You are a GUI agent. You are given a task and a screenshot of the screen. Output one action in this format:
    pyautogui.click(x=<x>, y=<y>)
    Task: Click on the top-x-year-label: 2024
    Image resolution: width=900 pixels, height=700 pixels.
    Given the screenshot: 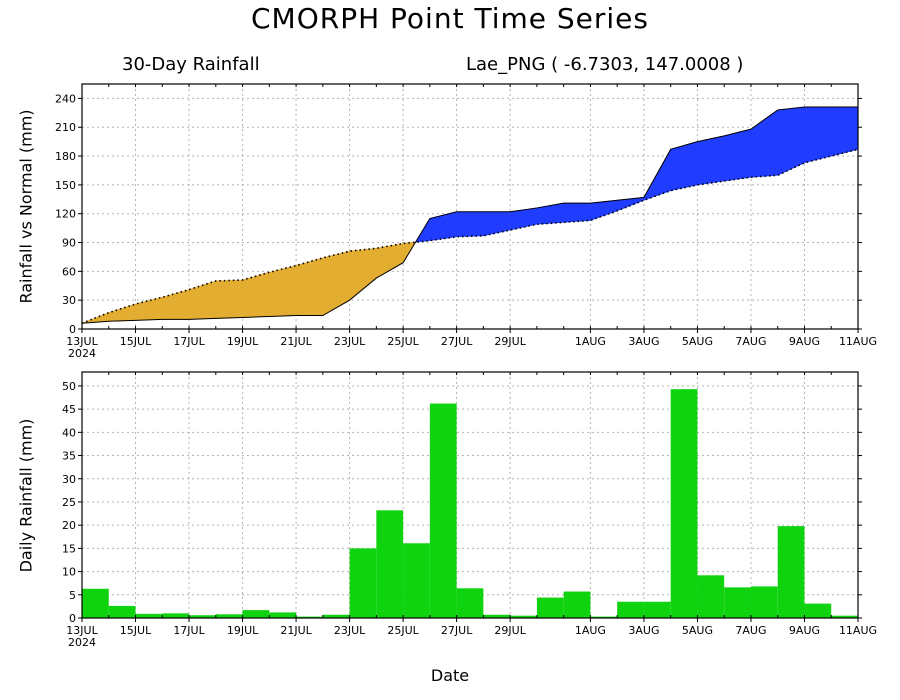 What is the action you would take?
    pyautogui.click(x=82, y=353)
    